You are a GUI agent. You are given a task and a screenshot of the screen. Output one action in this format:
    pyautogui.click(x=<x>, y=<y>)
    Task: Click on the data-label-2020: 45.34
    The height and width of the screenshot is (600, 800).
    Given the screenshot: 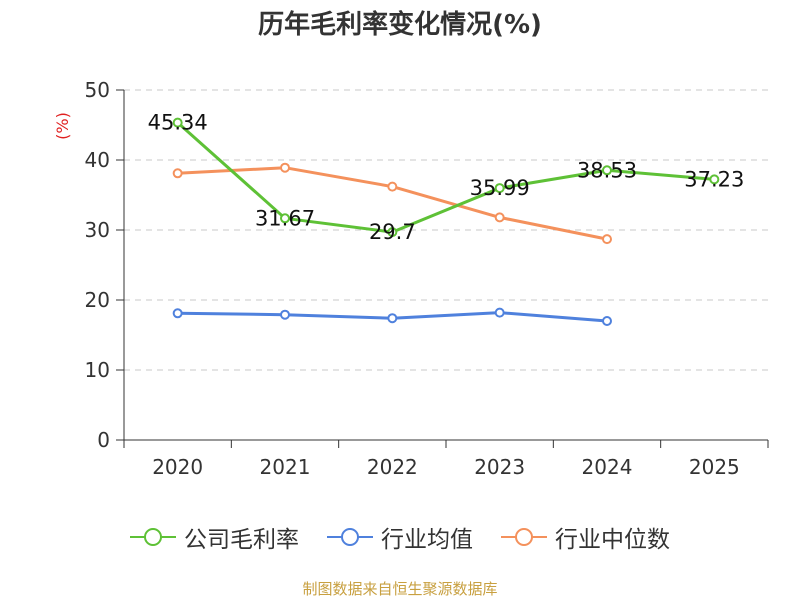 What is the action you would take?
    pyautogui.click(x=178, y=123)
    